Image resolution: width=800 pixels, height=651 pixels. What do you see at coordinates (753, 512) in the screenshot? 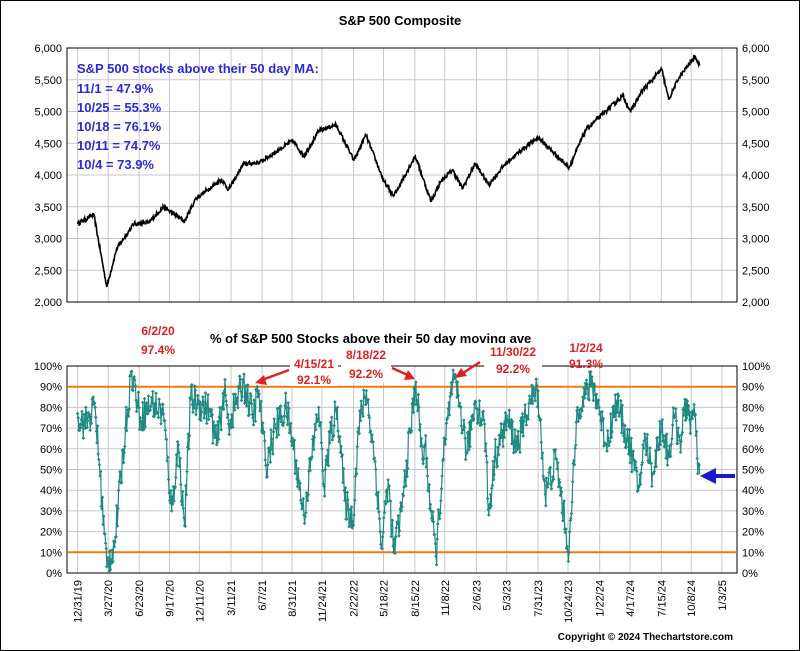
I see `bottom-ytick-right-label: 30%` at bounding box center [753, 512].